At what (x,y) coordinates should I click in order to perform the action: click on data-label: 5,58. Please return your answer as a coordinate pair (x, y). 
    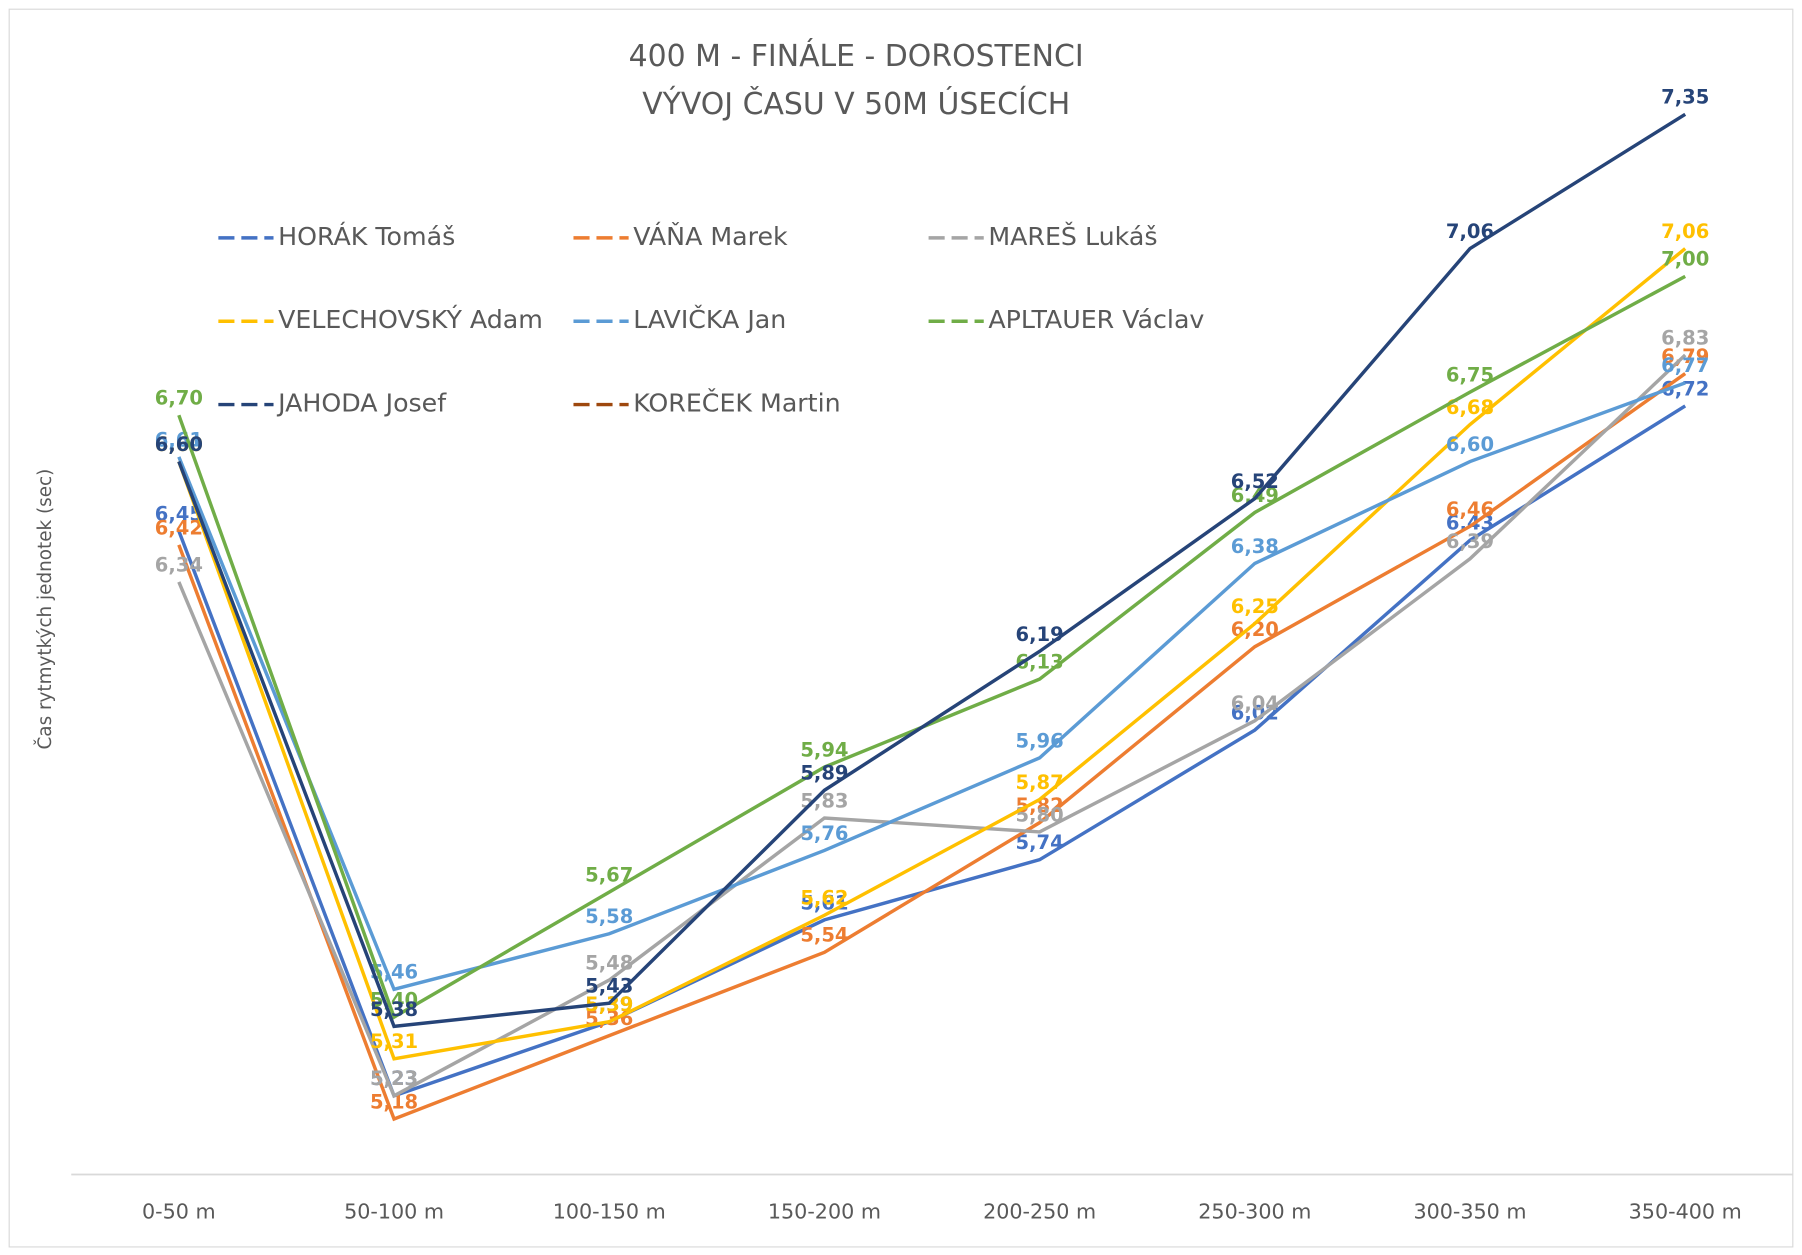
    Looking at the image, I should click on (609, 916).